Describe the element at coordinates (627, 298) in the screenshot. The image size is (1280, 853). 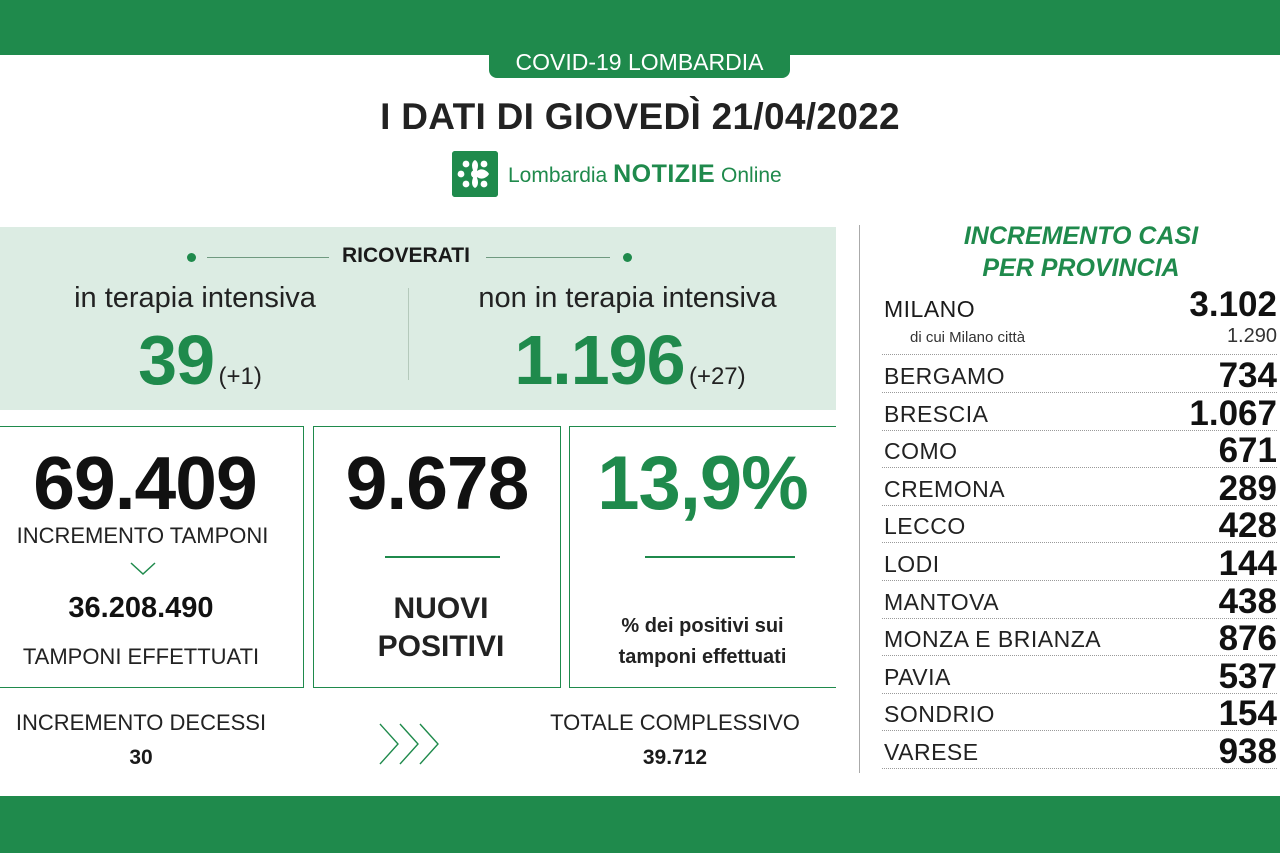
I see `non-intensiva-label: non in terapia intensiva` at that location.